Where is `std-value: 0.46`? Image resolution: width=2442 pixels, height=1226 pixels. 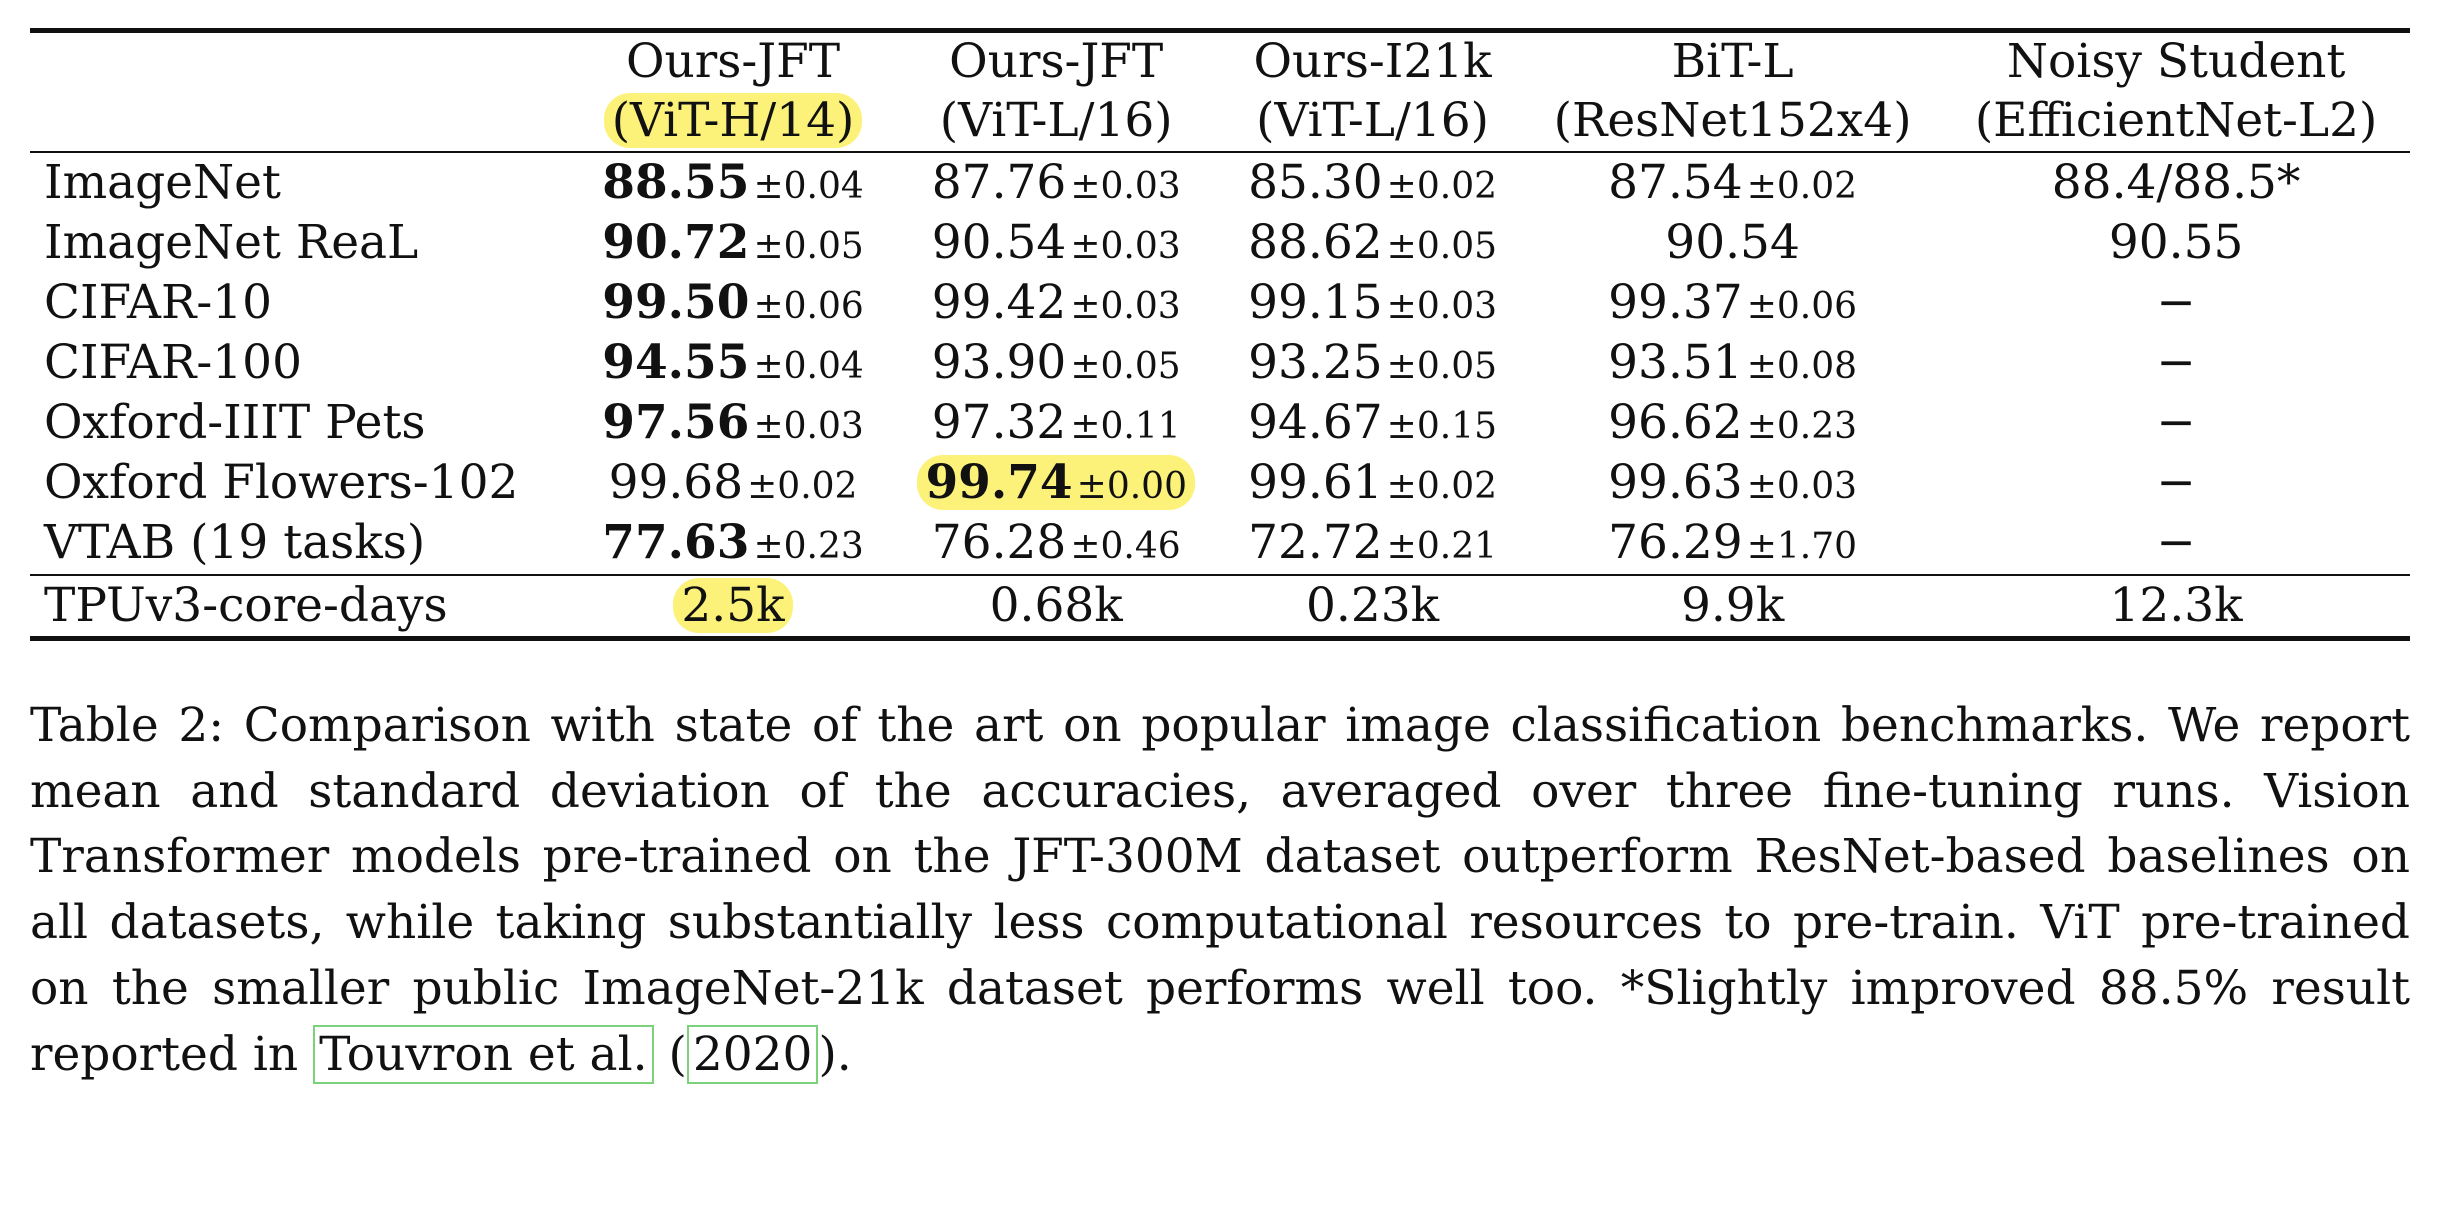 std-value: 0.46 is located at coordinates (1140, 547).